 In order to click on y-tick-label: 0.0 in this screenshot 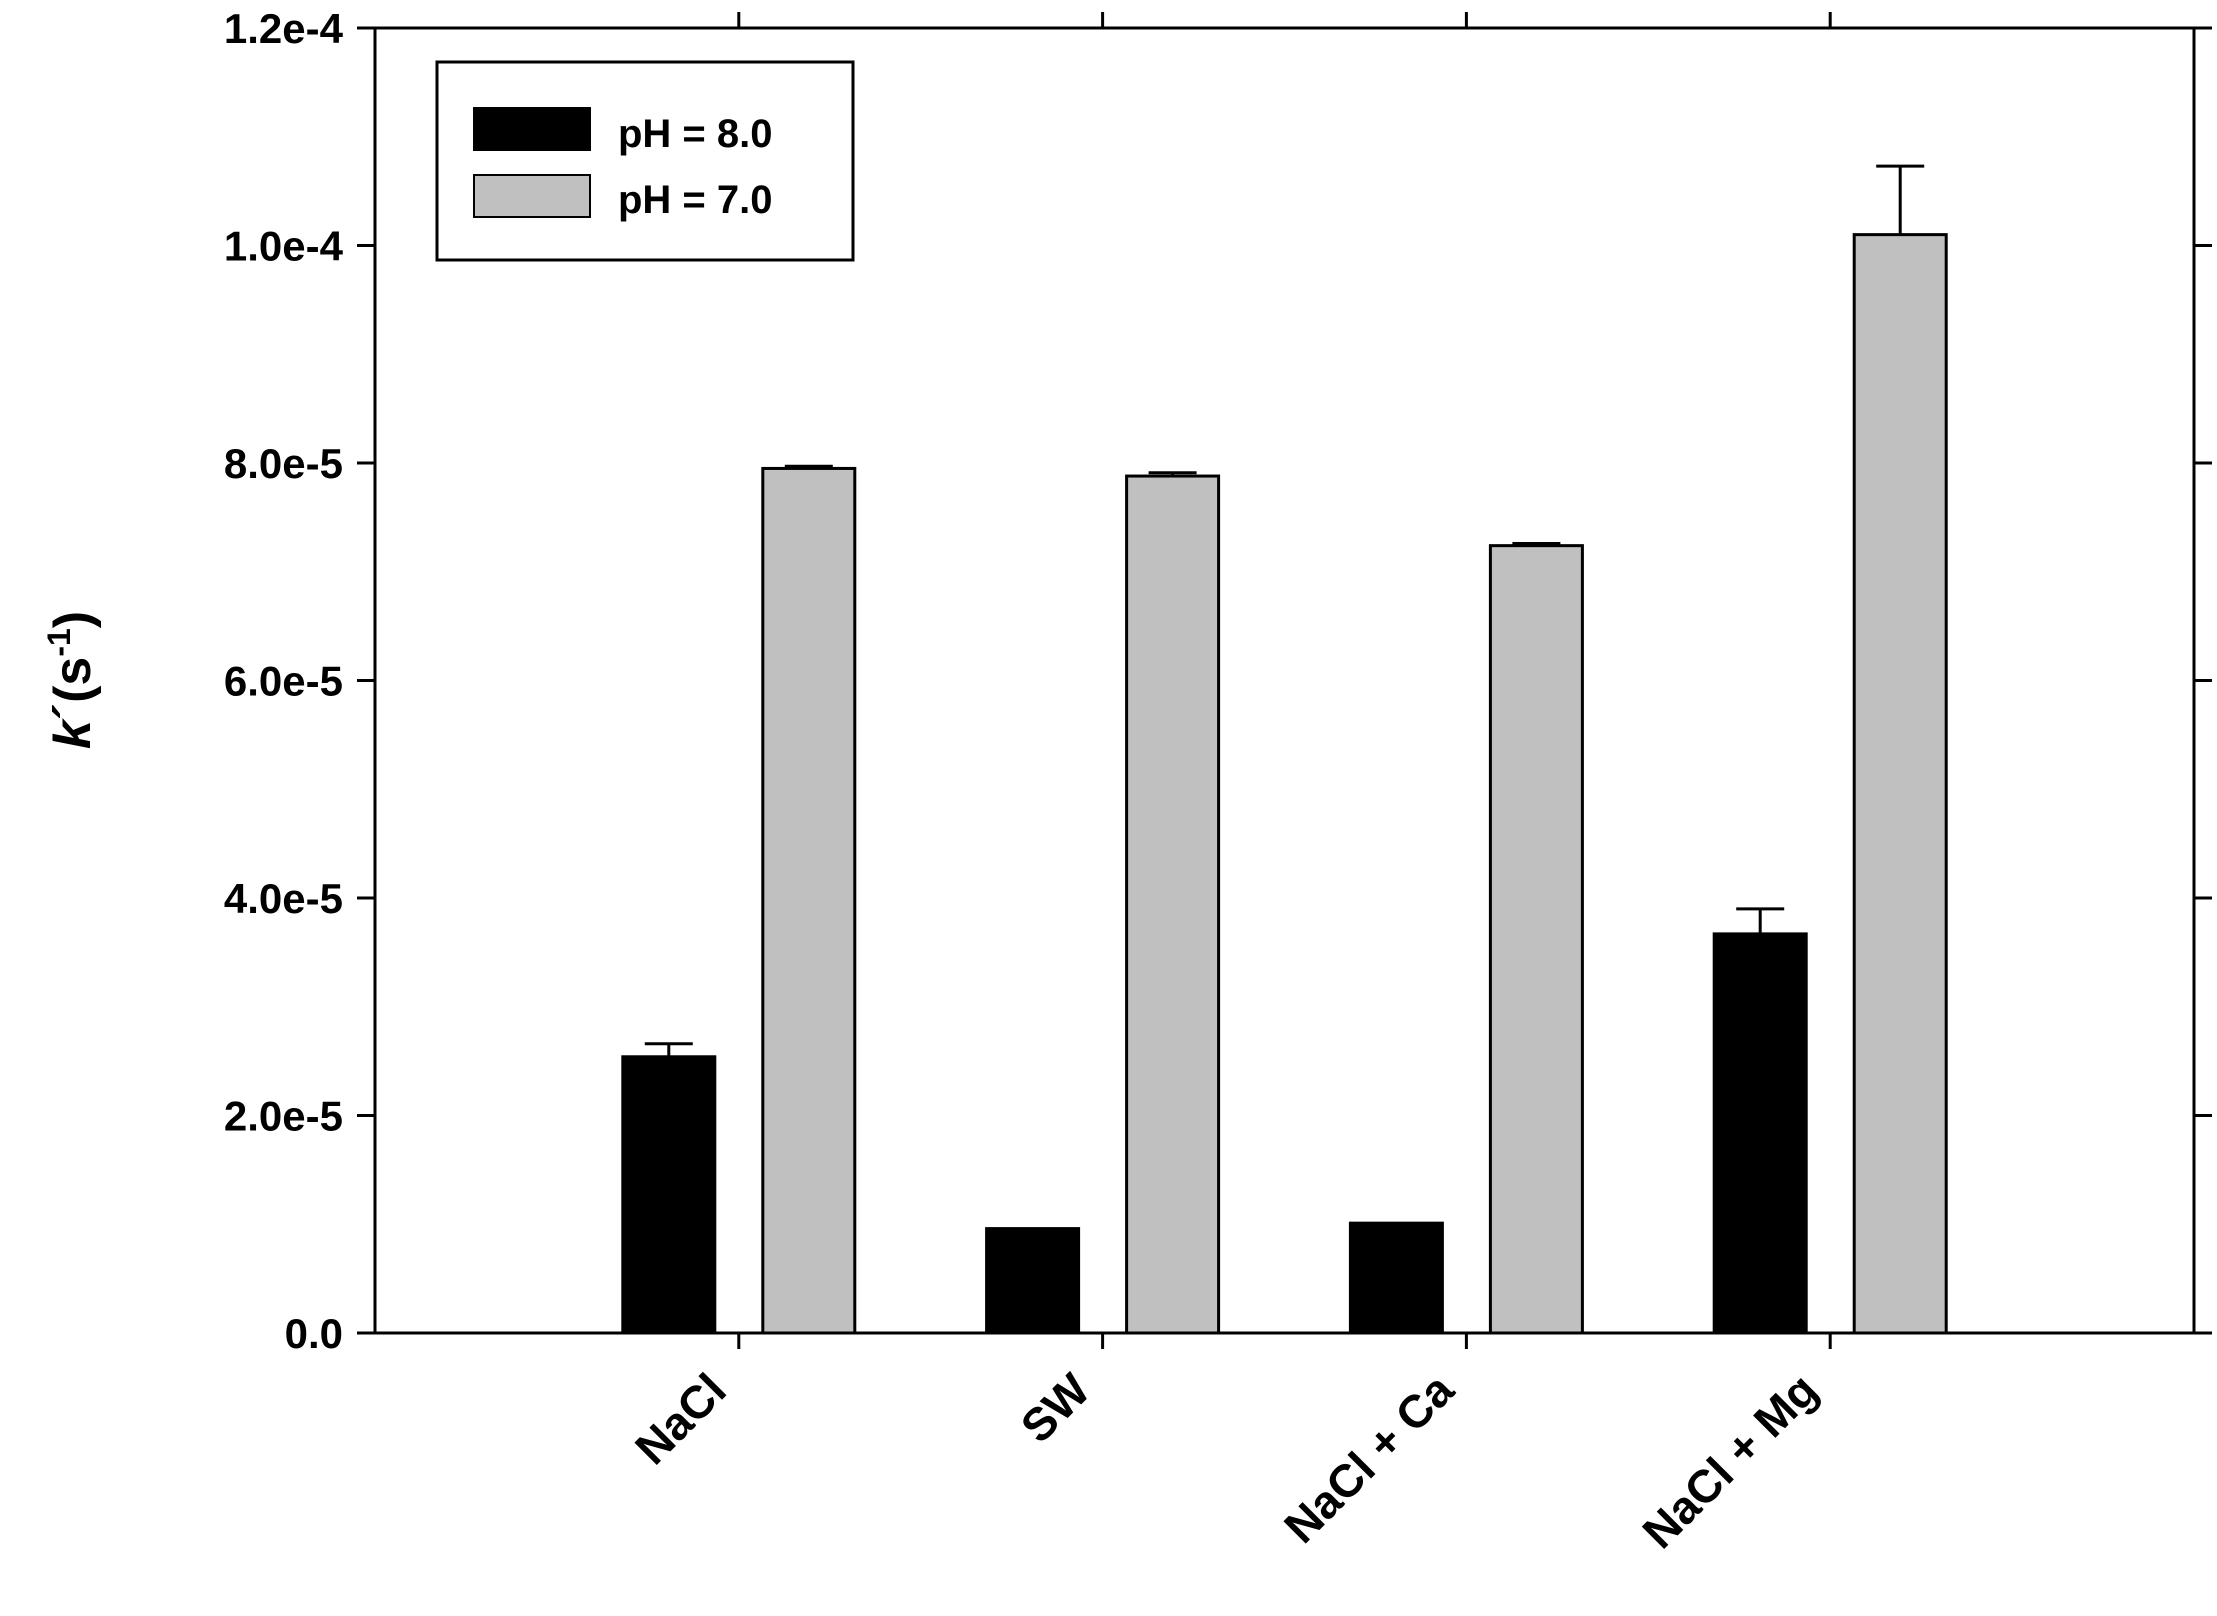, I will do `click(314, 1333)`.